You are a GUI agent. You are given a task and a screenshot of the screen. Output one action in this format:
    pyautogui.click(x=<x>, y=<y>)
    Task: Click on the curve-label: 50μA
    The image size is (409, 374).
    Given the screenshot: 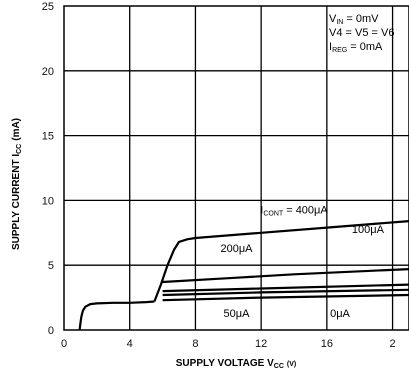 What is the action you would take?
    pyautogui.click(x=237, y=314)
    